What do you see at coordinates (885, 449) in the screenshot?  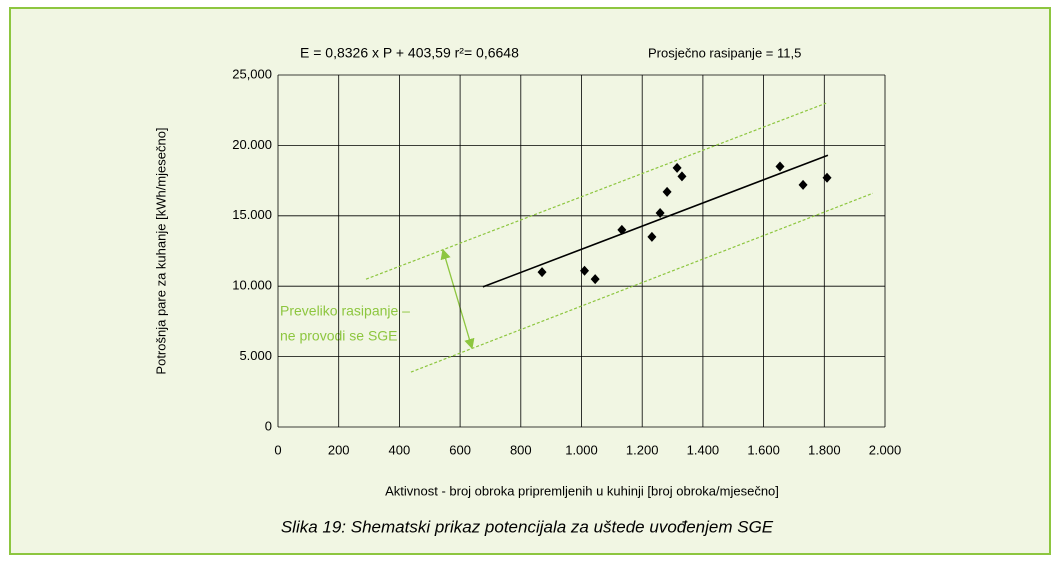 I see `x-tick-label: 2.000` at bounding box center [885, 449].